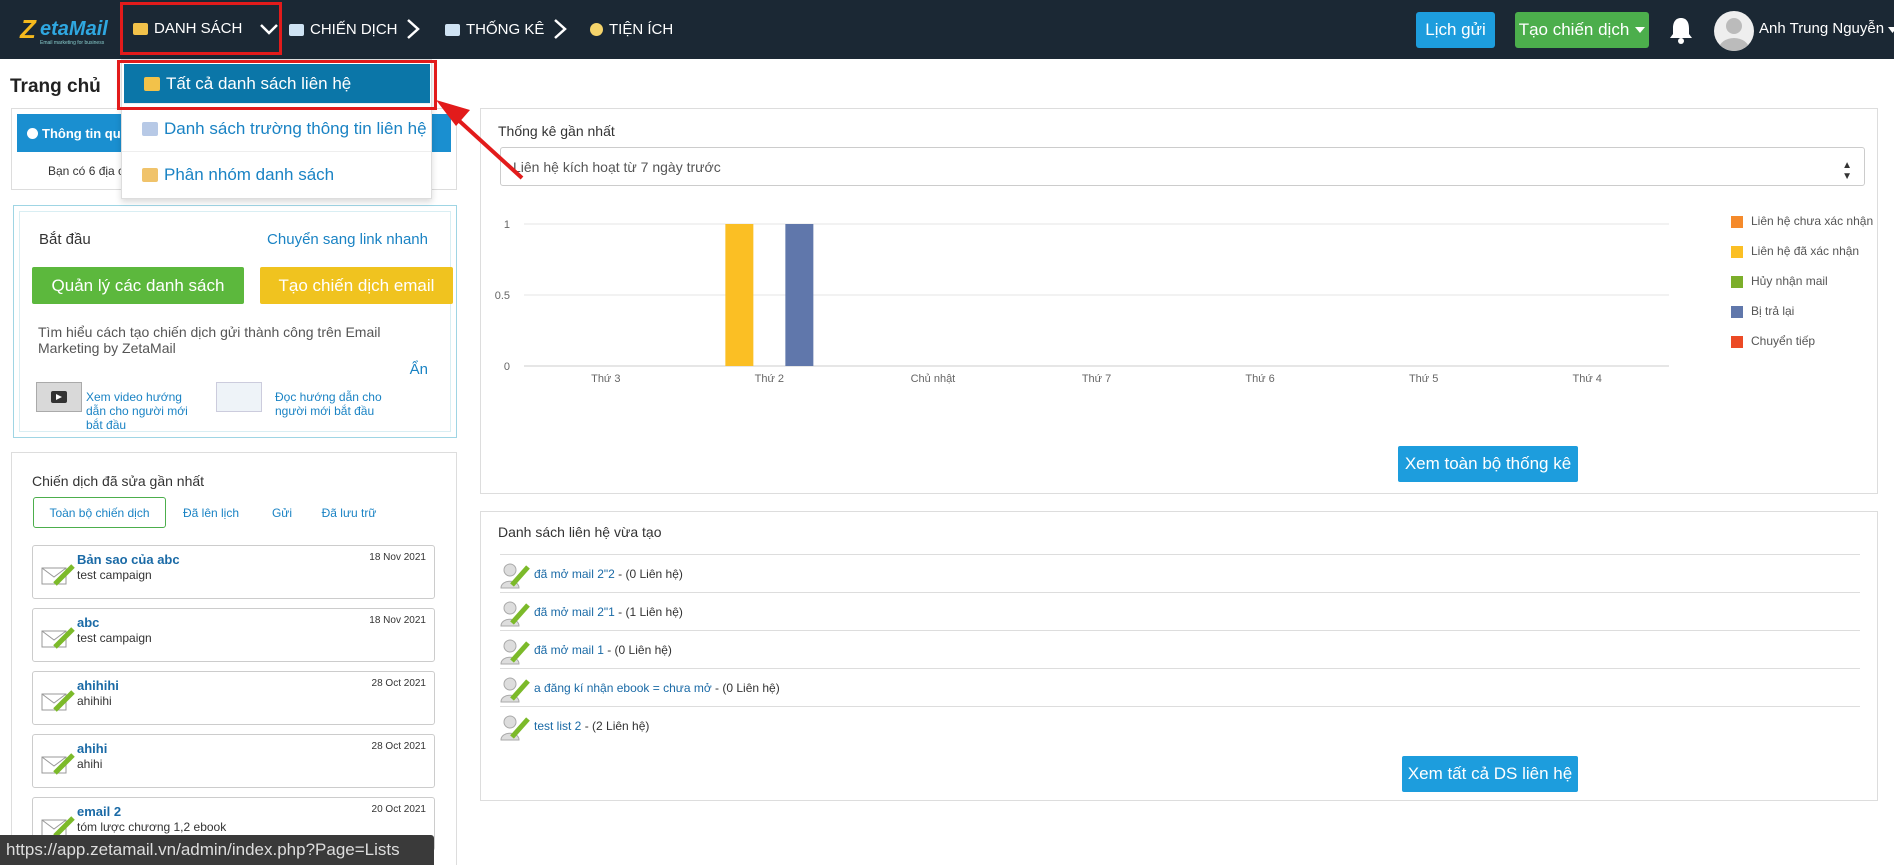 Image resolution: width=1894 pixels, height=865 pixels. What do you see at coordinates (623, 688) in the screenshot?
I see `list-name-link: a đăng kí nhận ebook = chưa mở` at bounding box center [623, 688].